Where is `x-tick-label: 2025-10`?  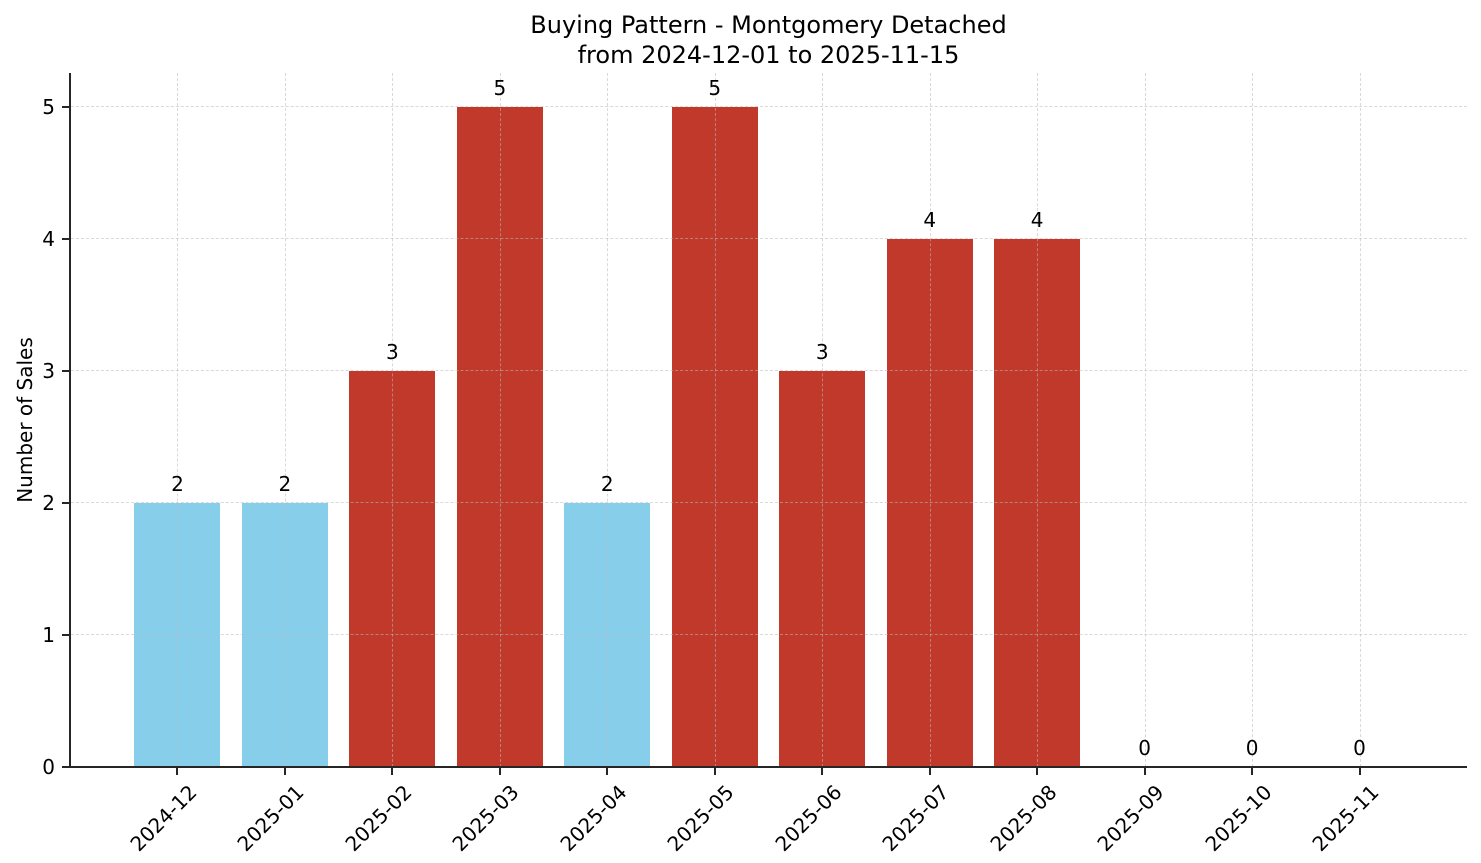 x-tick-label: 2025-10 is located at coordinates (1238, 818).